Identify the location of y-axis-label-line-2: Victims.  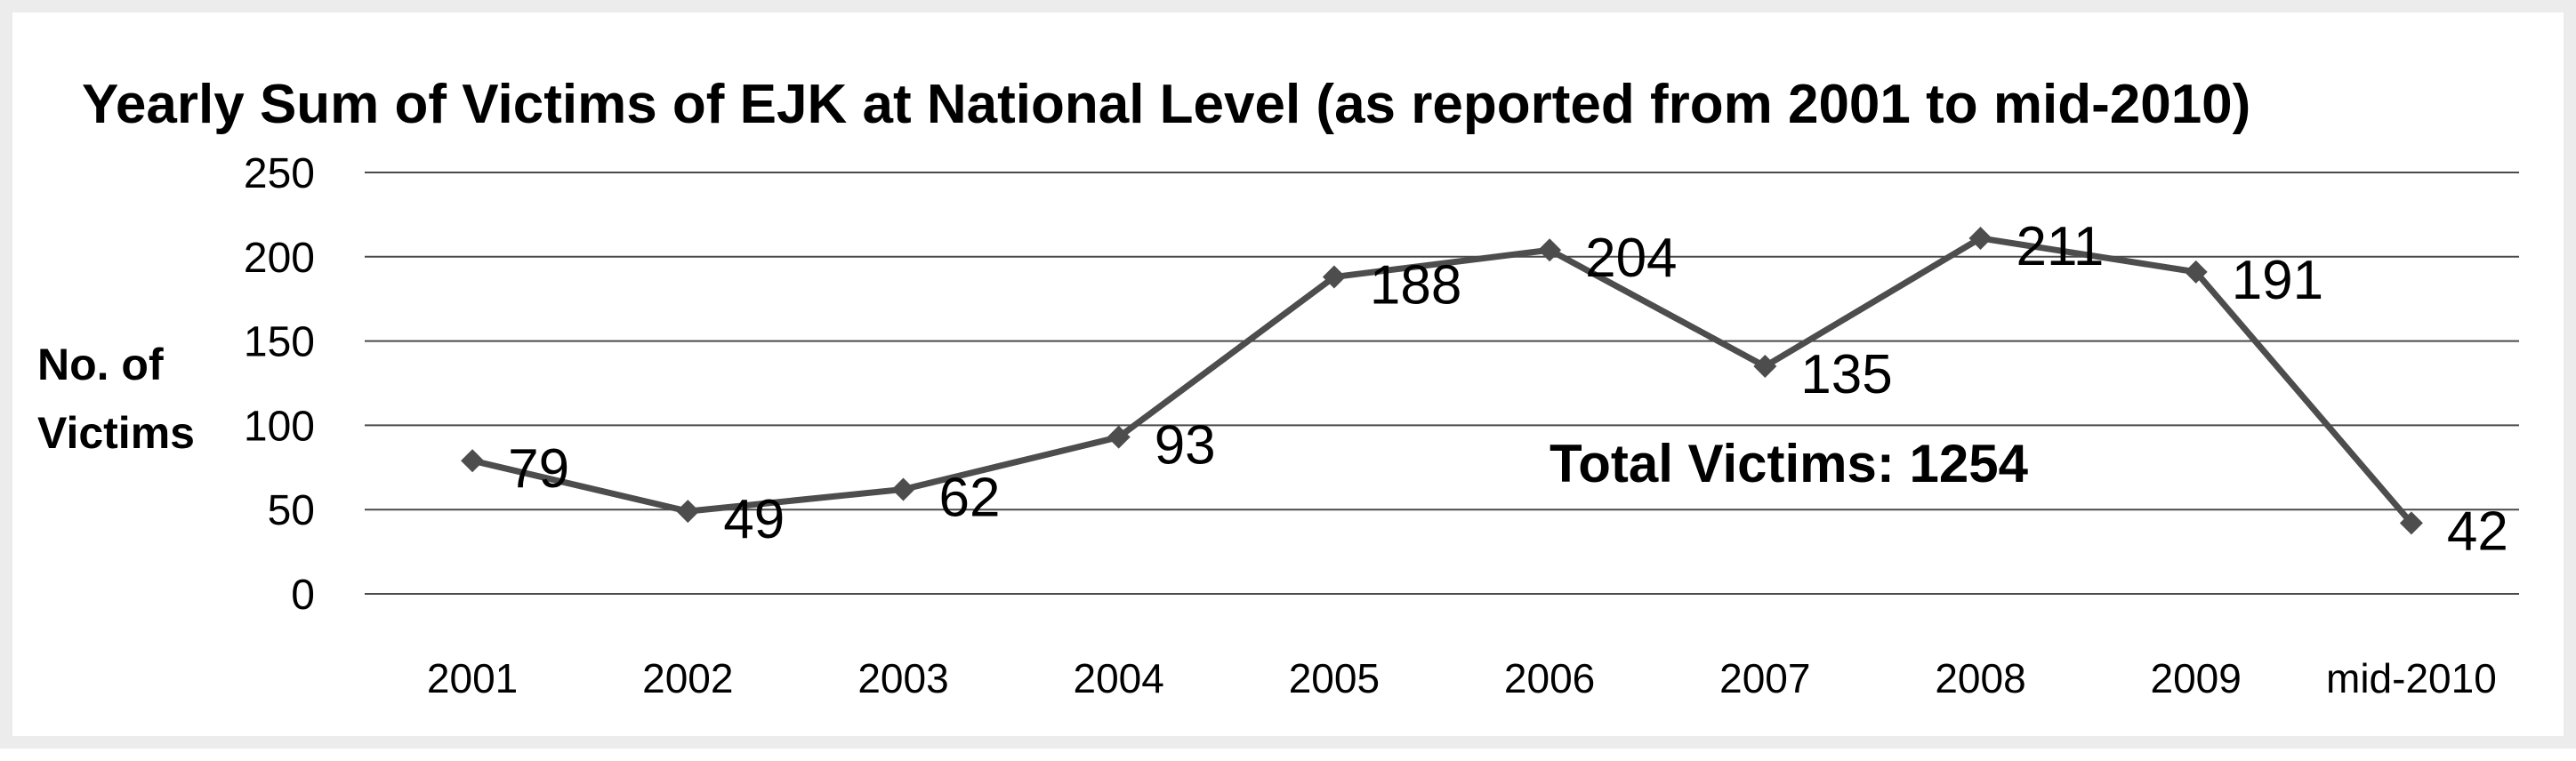
(116, 433).